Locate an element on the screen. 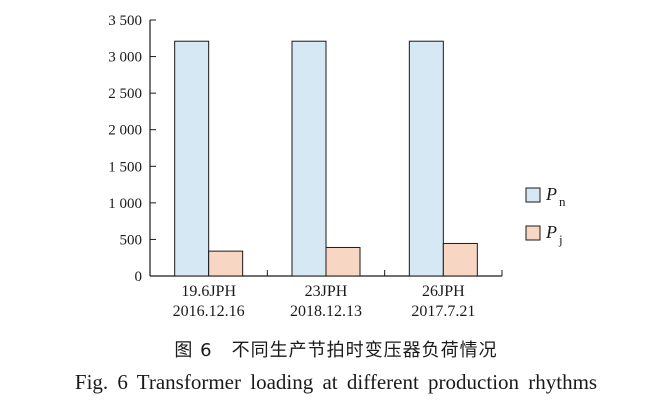 This screenshot has width=672, height=413. y-tick-label: 0 is located at coordinates (139, 277).